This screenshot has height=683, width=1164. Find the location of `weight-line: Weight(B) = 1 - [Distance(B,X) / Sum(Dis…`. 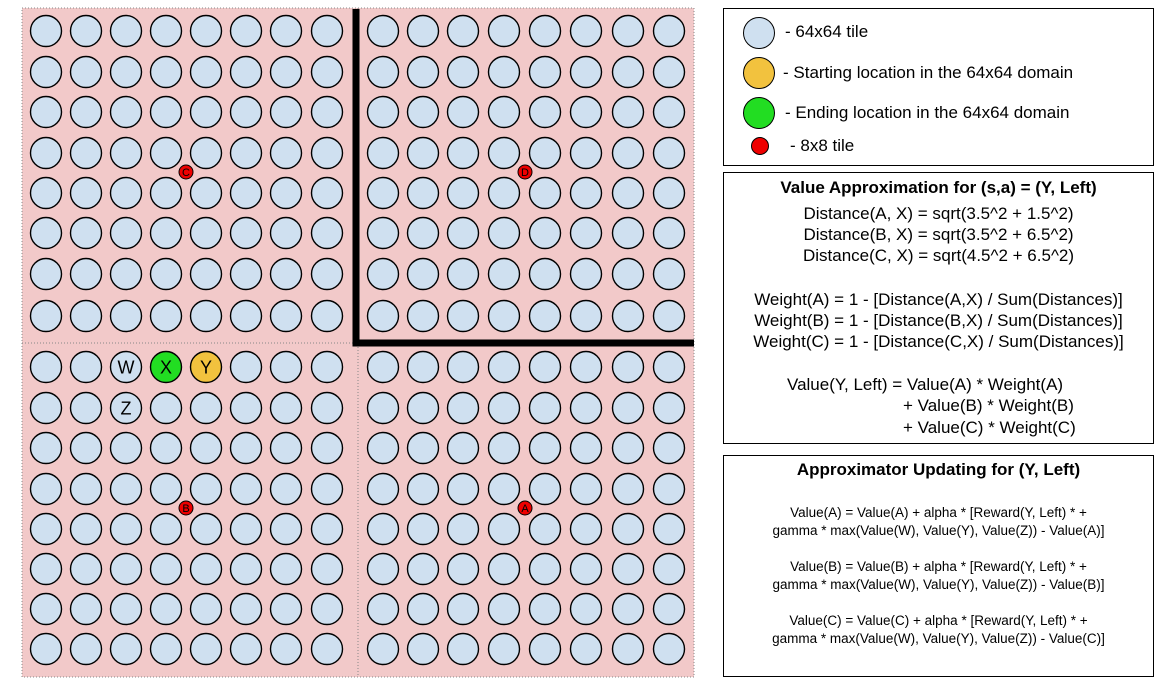

weight-line: Weight(B) = 1 - [Distance(B,X) / Sum(Dis… is located at coordinates (938, 320).